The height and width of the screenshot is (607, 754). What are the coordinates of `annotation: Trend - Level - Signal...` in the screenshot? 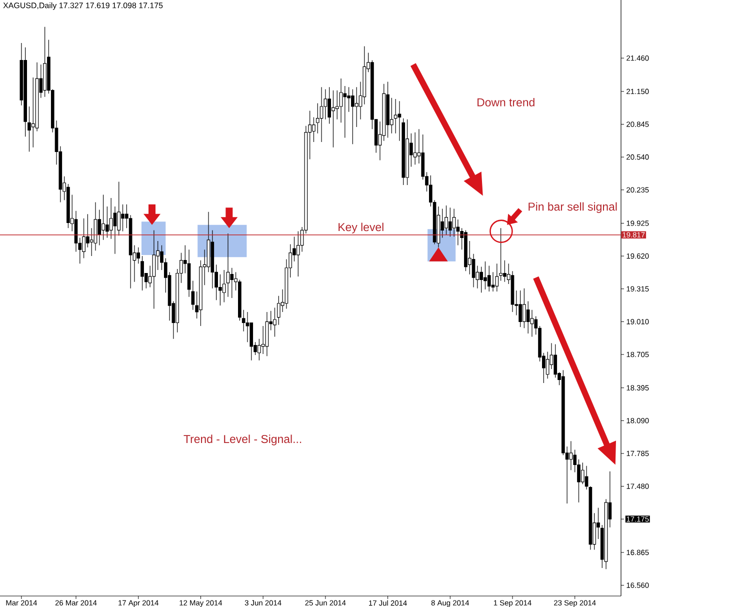 It's located at (243, 440).